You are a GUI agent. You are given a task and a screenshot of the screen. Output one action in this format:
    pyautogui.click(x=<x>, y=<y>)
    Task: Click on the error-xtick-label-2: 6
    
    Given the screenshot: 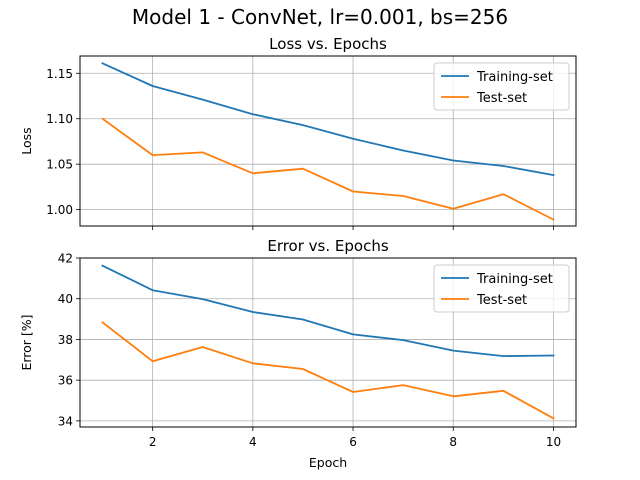 What is the action you would take?
    pyautogui.click(x=353, y=442)
    